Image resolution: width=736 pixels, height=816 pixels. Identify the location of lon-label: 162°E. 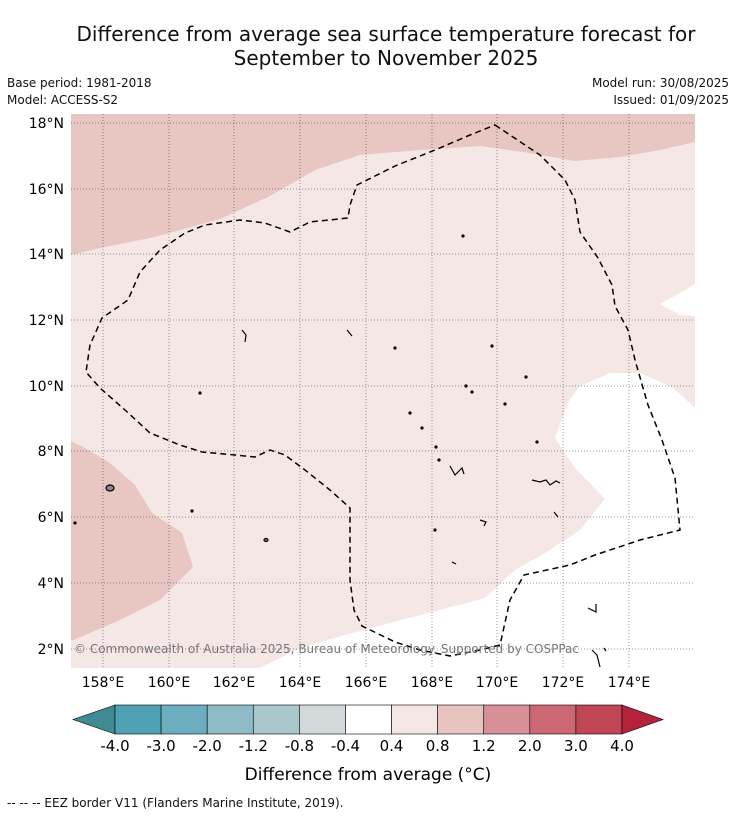
(234, 683).